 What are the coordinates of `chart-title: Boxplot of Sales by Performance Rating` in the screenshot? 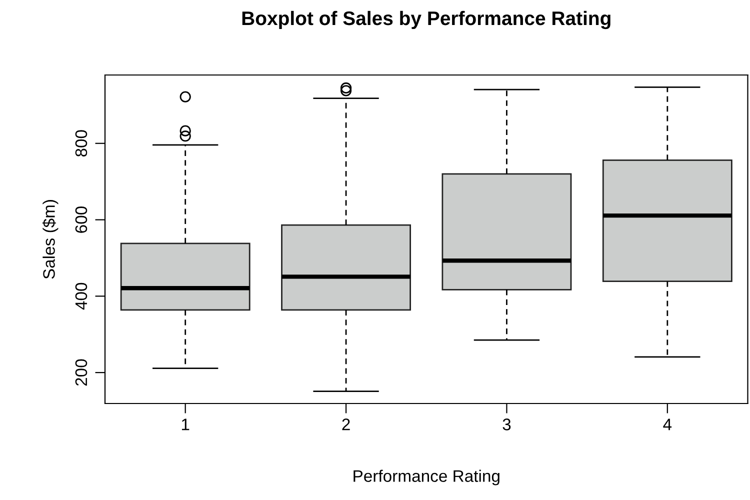 It's located at (426, 20).